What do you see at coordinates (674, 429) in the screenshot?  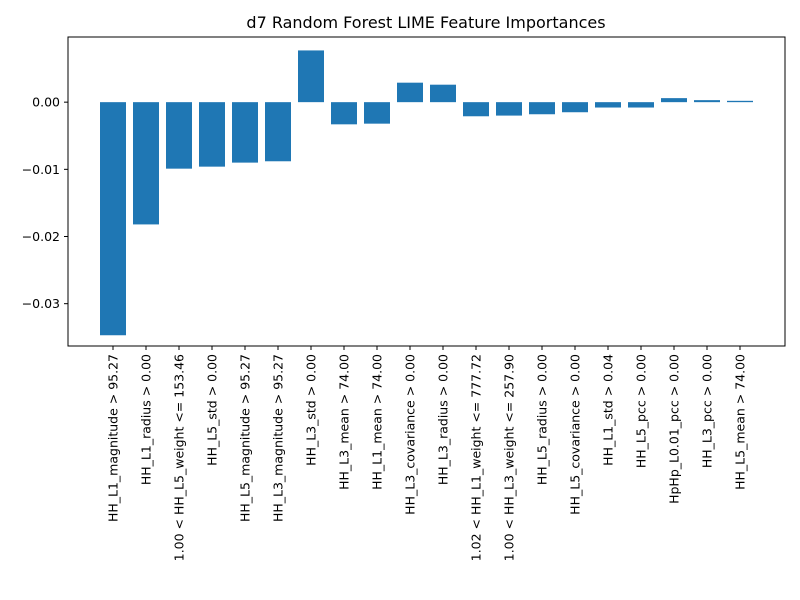 I see `x-tick-label: HpHp_L0.01_pcc > 0.00` at bounding box center [674, 429].